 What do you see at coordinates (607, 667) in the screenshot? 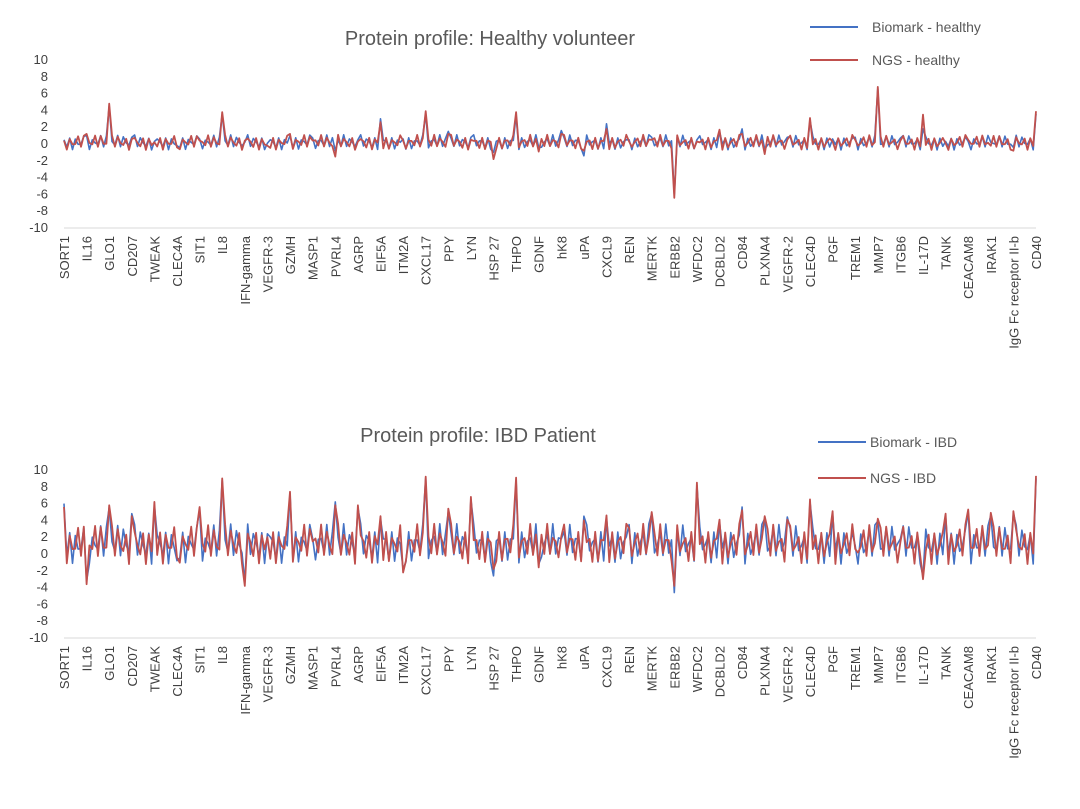
I see `x-tick-label: CXCL9` at bounding box center [607, 667].